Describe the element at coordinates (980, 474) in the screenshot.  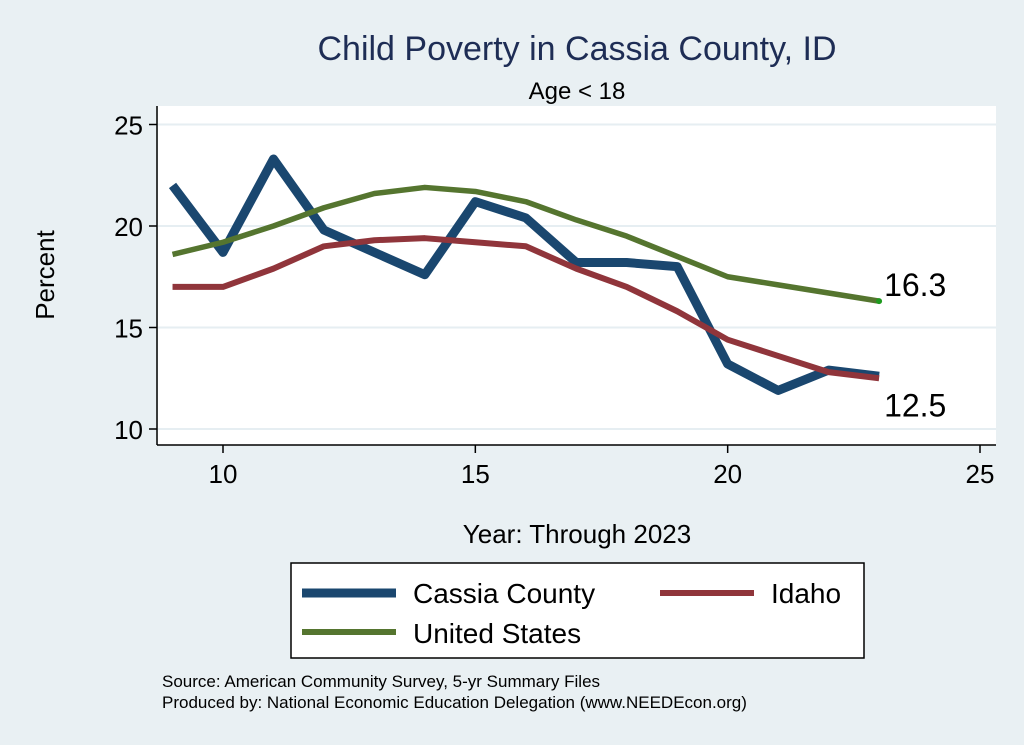
I see `x-tick-label-25: 25` at that location.